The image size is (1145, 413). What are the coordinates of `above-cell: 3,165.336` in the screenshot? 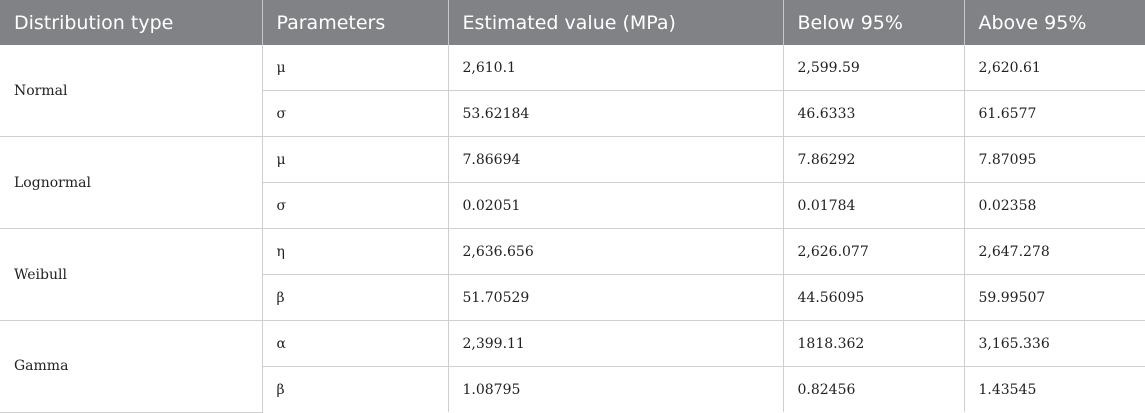 It's located at (1054, 343).